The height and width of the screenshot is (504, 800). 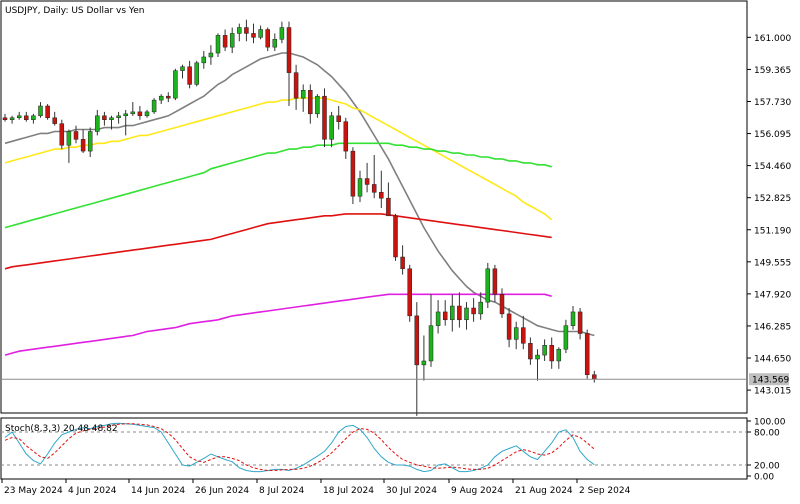 I want to click on time-tick-label: 9 Aug 2024, so click(x=477, y=491).